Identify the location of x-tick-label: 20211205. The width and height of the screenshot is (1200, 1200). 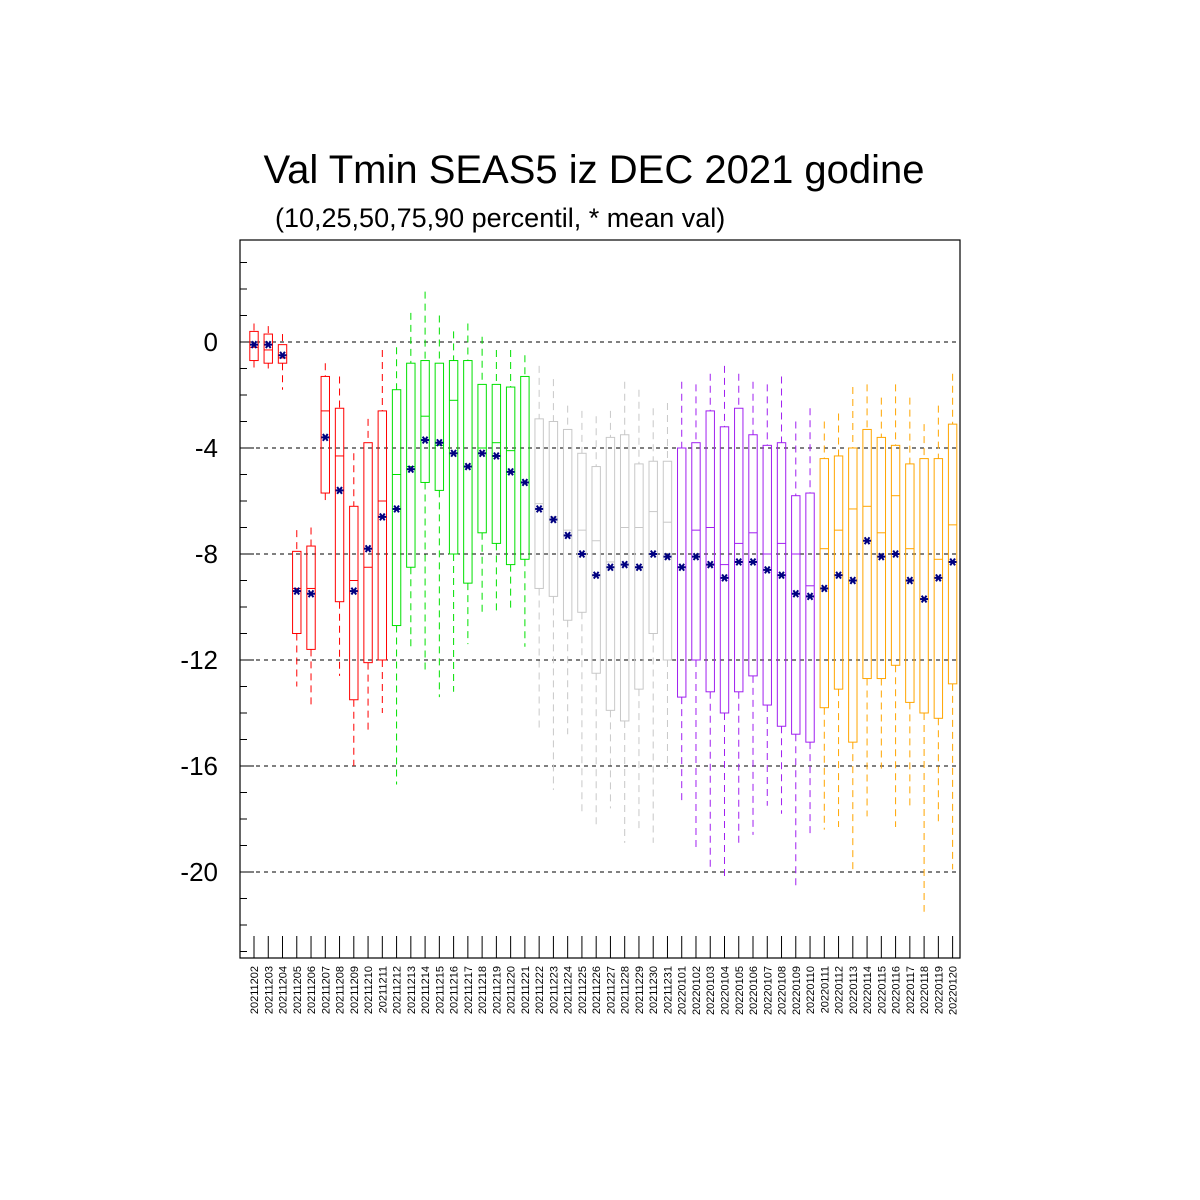
(298, 990).